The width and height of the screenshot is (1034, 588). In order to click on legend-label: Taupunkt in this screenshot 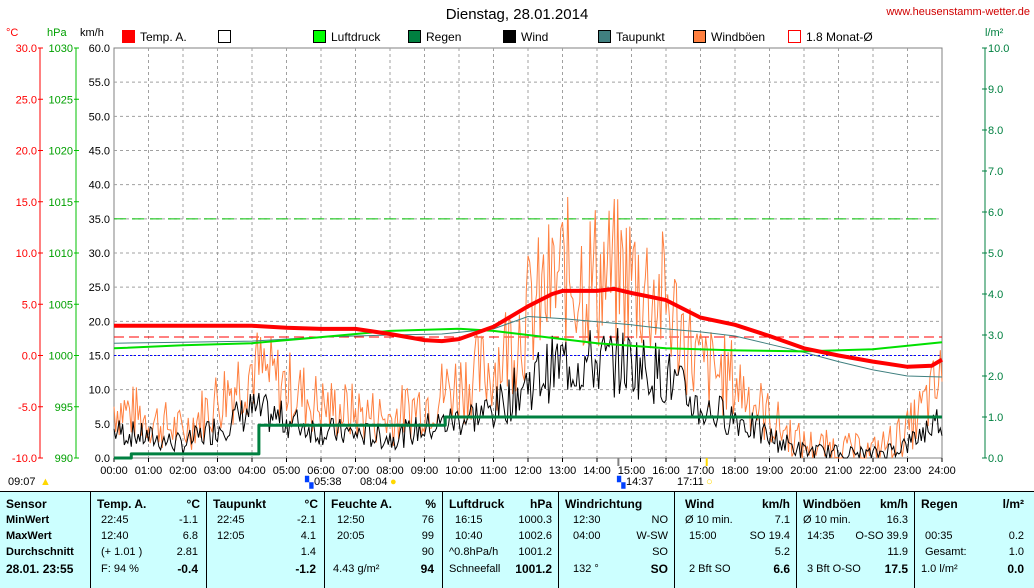, I will do `click(640, 37)`.